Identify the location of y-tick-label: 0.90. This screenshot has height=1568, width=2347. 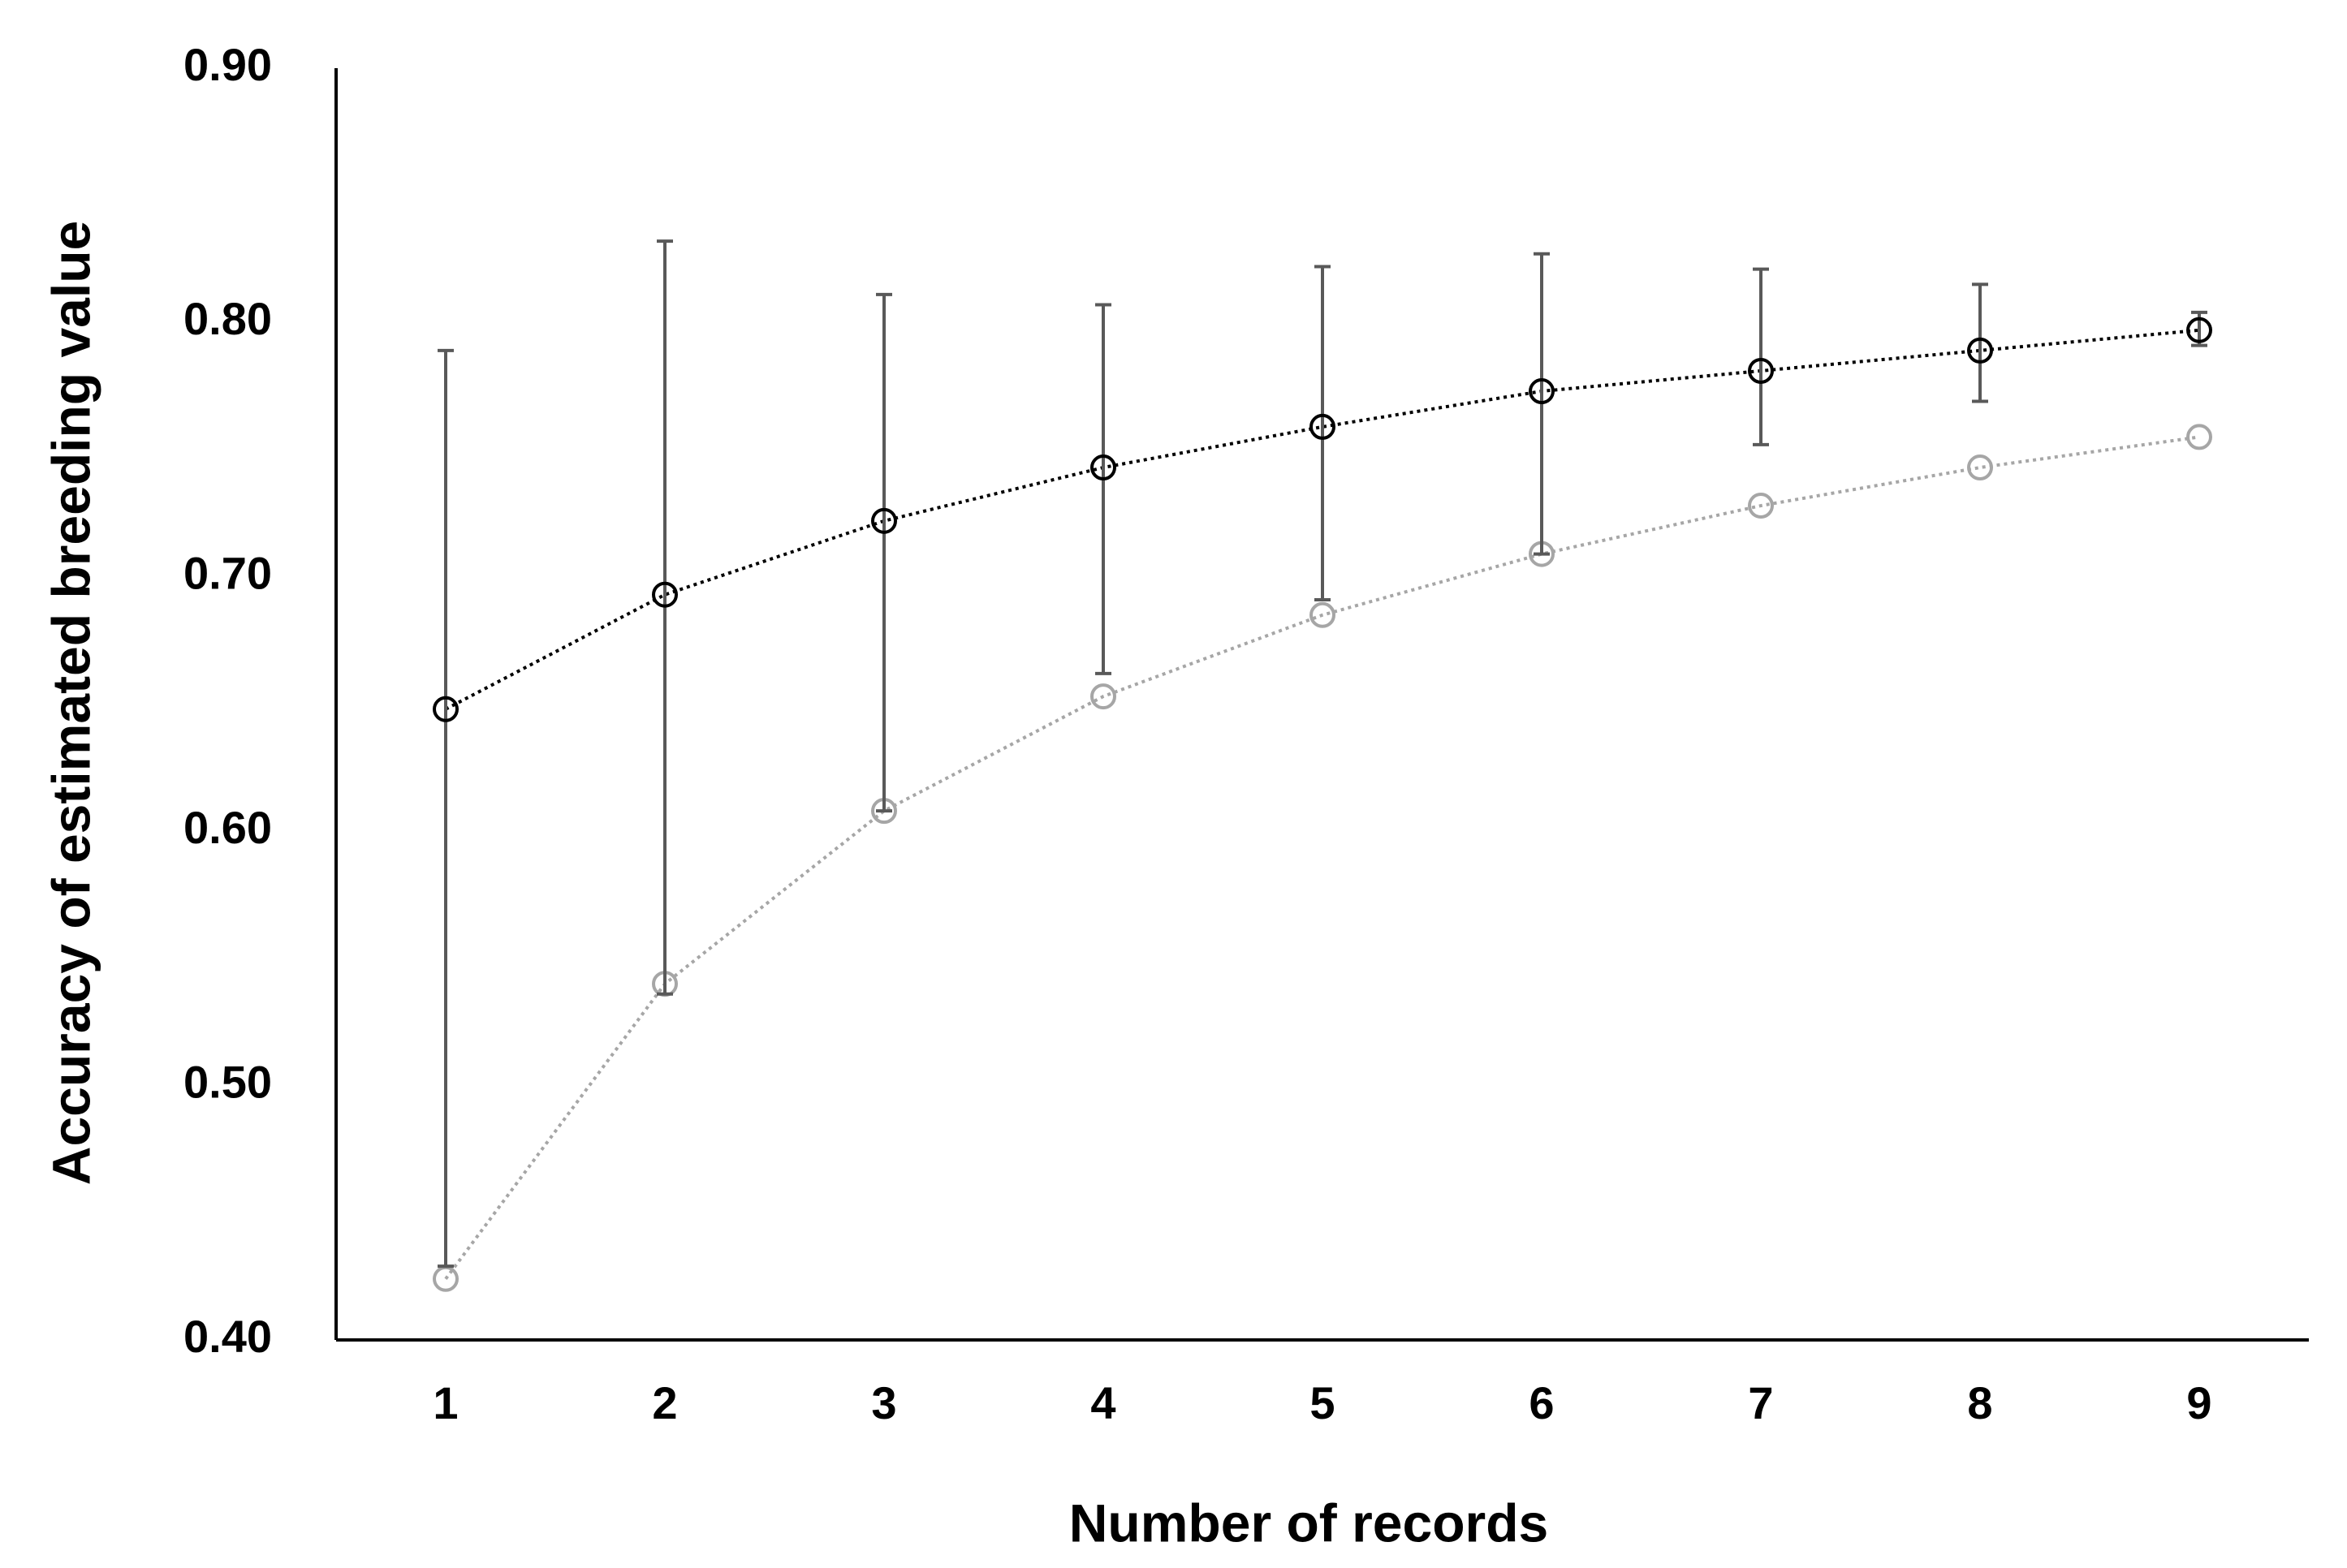
(227, 65).